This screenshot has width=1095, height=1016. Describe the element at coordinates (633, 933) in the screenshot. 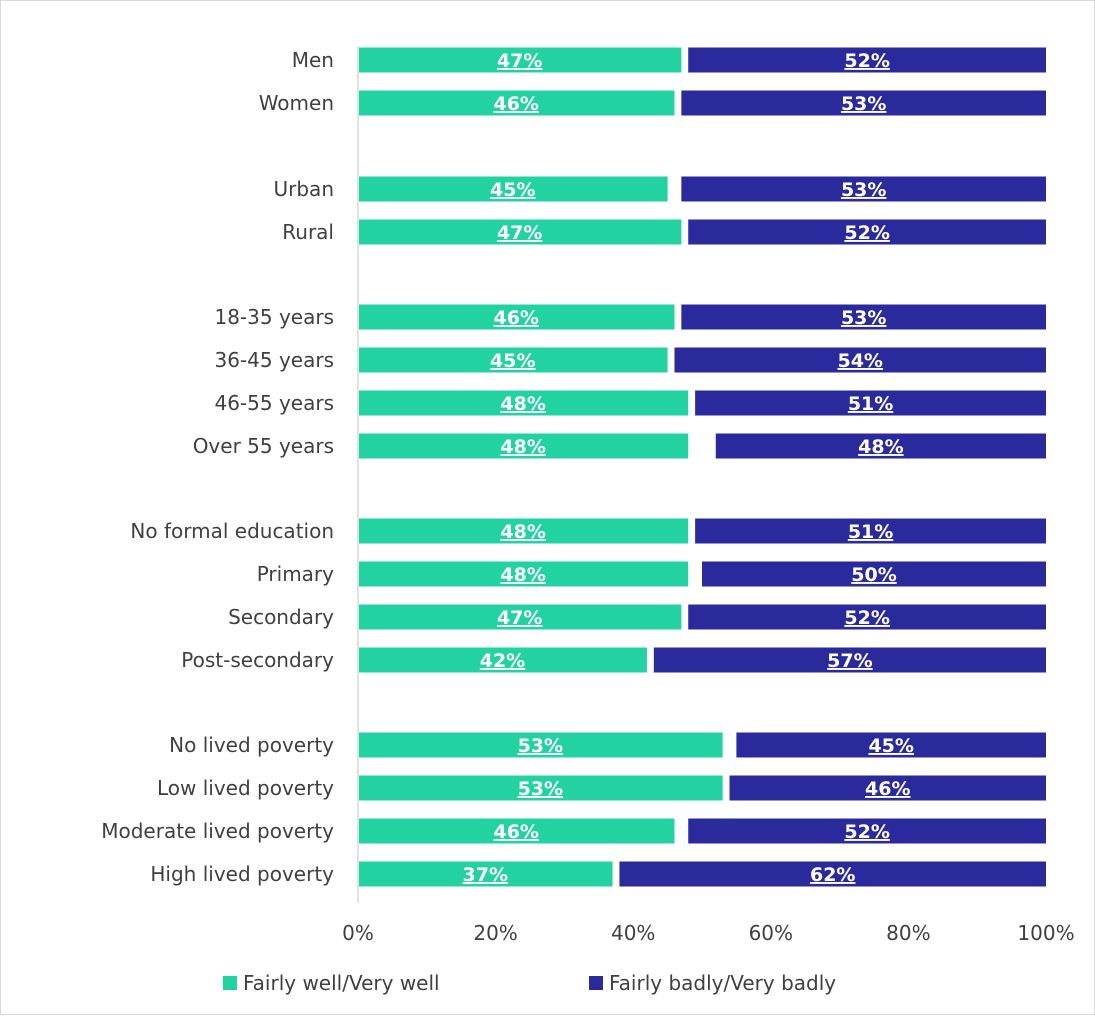

I see `x-tick-label: 40%` at that location.